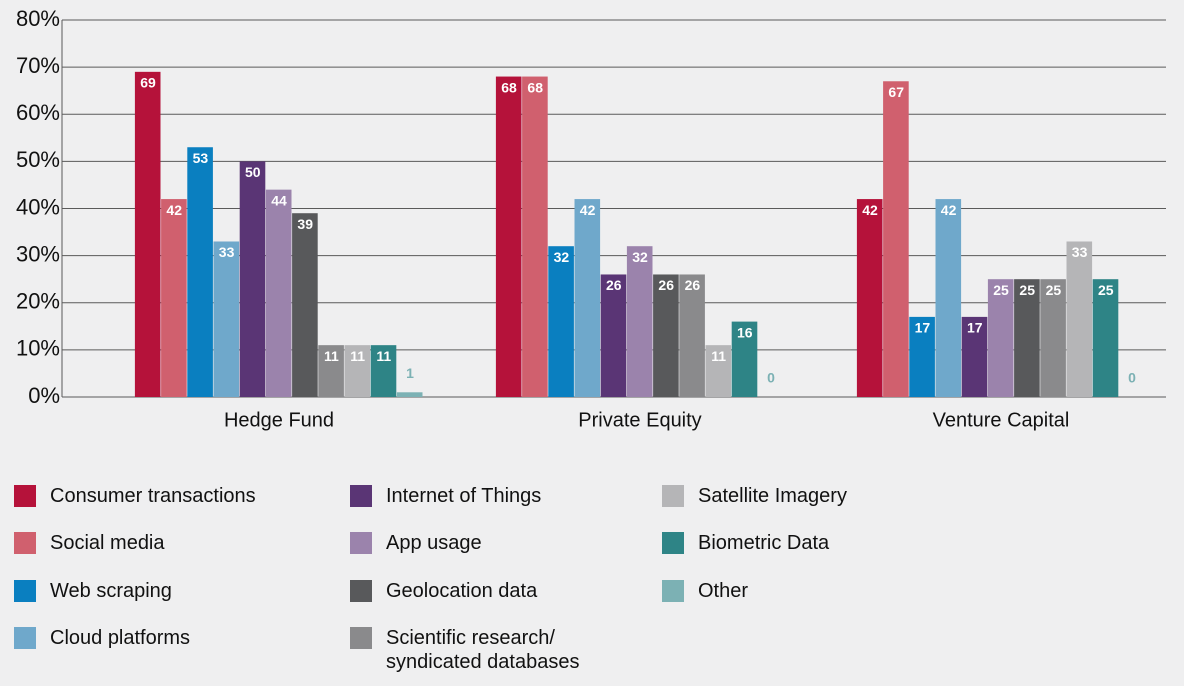  What do you see at coordinates (38, 206) in the screenshot?
I see `y-tick-label: 40%` at bounding box center [38, 206].